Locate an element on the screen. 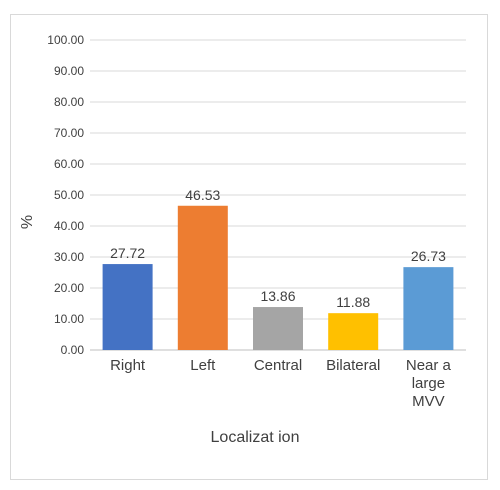 This screenshot has width=500, height=490. y-tick-label: 10.00 is located at coordinates (69, 319).